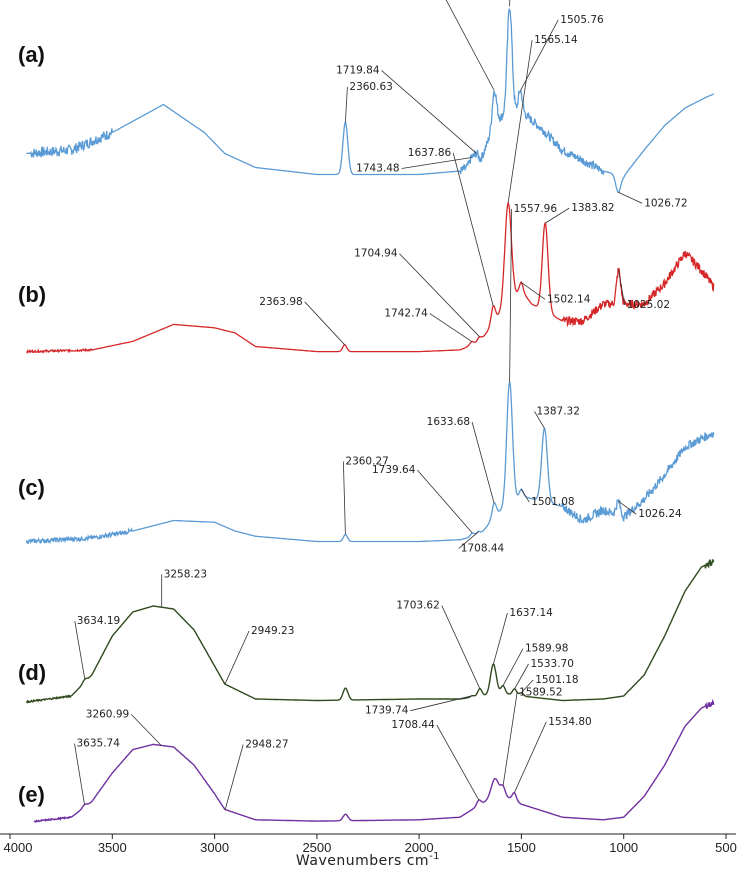 The image size is (750, 870). Describe the element at coordinates (552, 664) in the screenshot. I see `peak-label: 1533.70` at that location.